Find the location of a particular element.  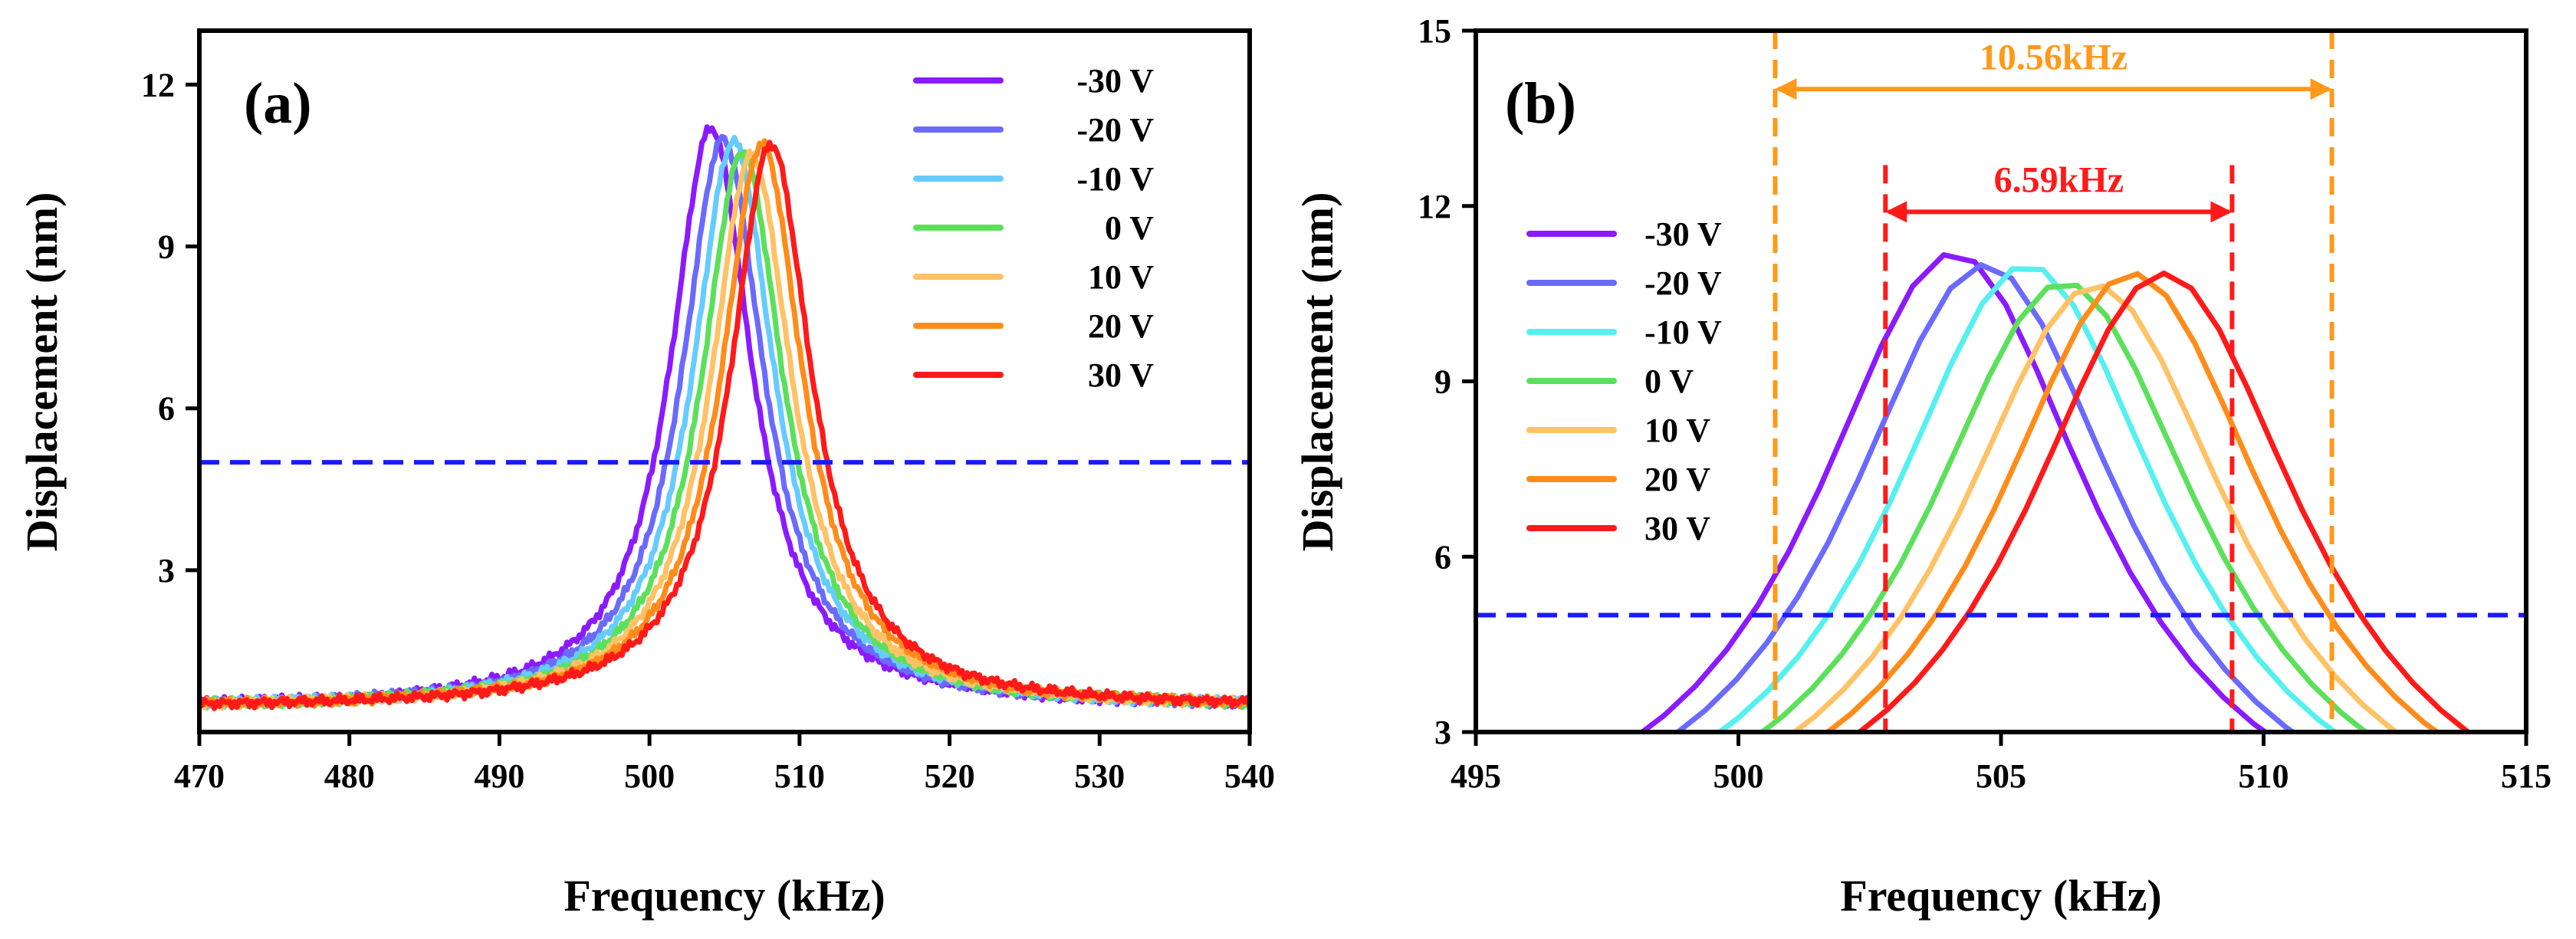

panel-b-y-ticks: 3 6 9 12 15 is located at coordinates (1447, 382).